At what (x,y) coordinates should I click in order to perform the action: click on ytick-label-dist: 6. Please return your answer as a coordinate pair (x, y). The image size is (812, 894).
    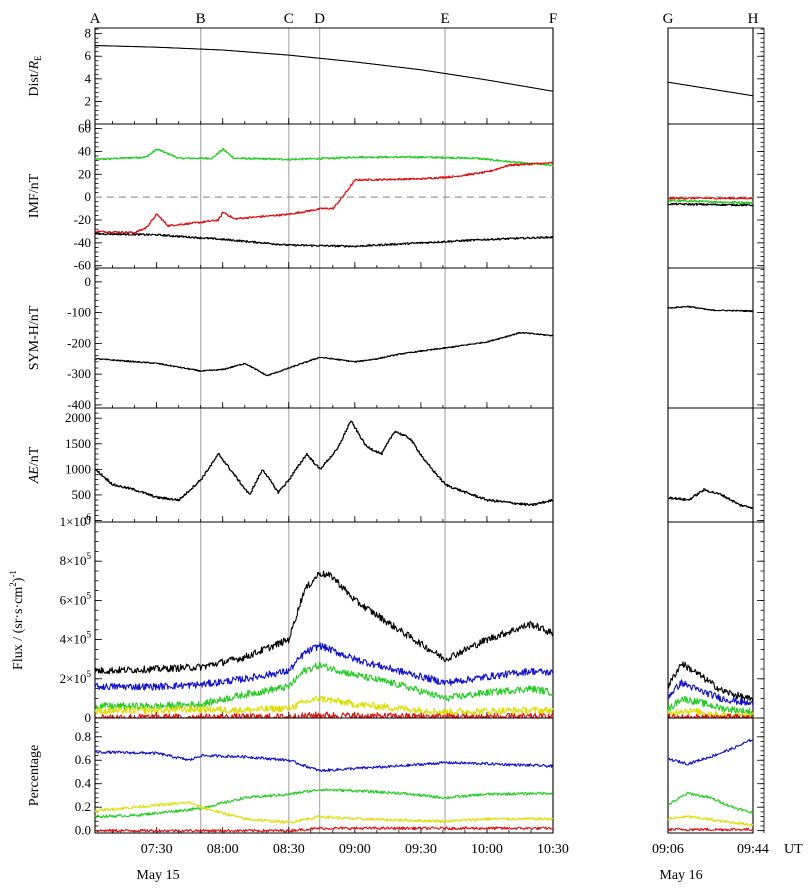
    Looking at the image, I should click on (88, 55).